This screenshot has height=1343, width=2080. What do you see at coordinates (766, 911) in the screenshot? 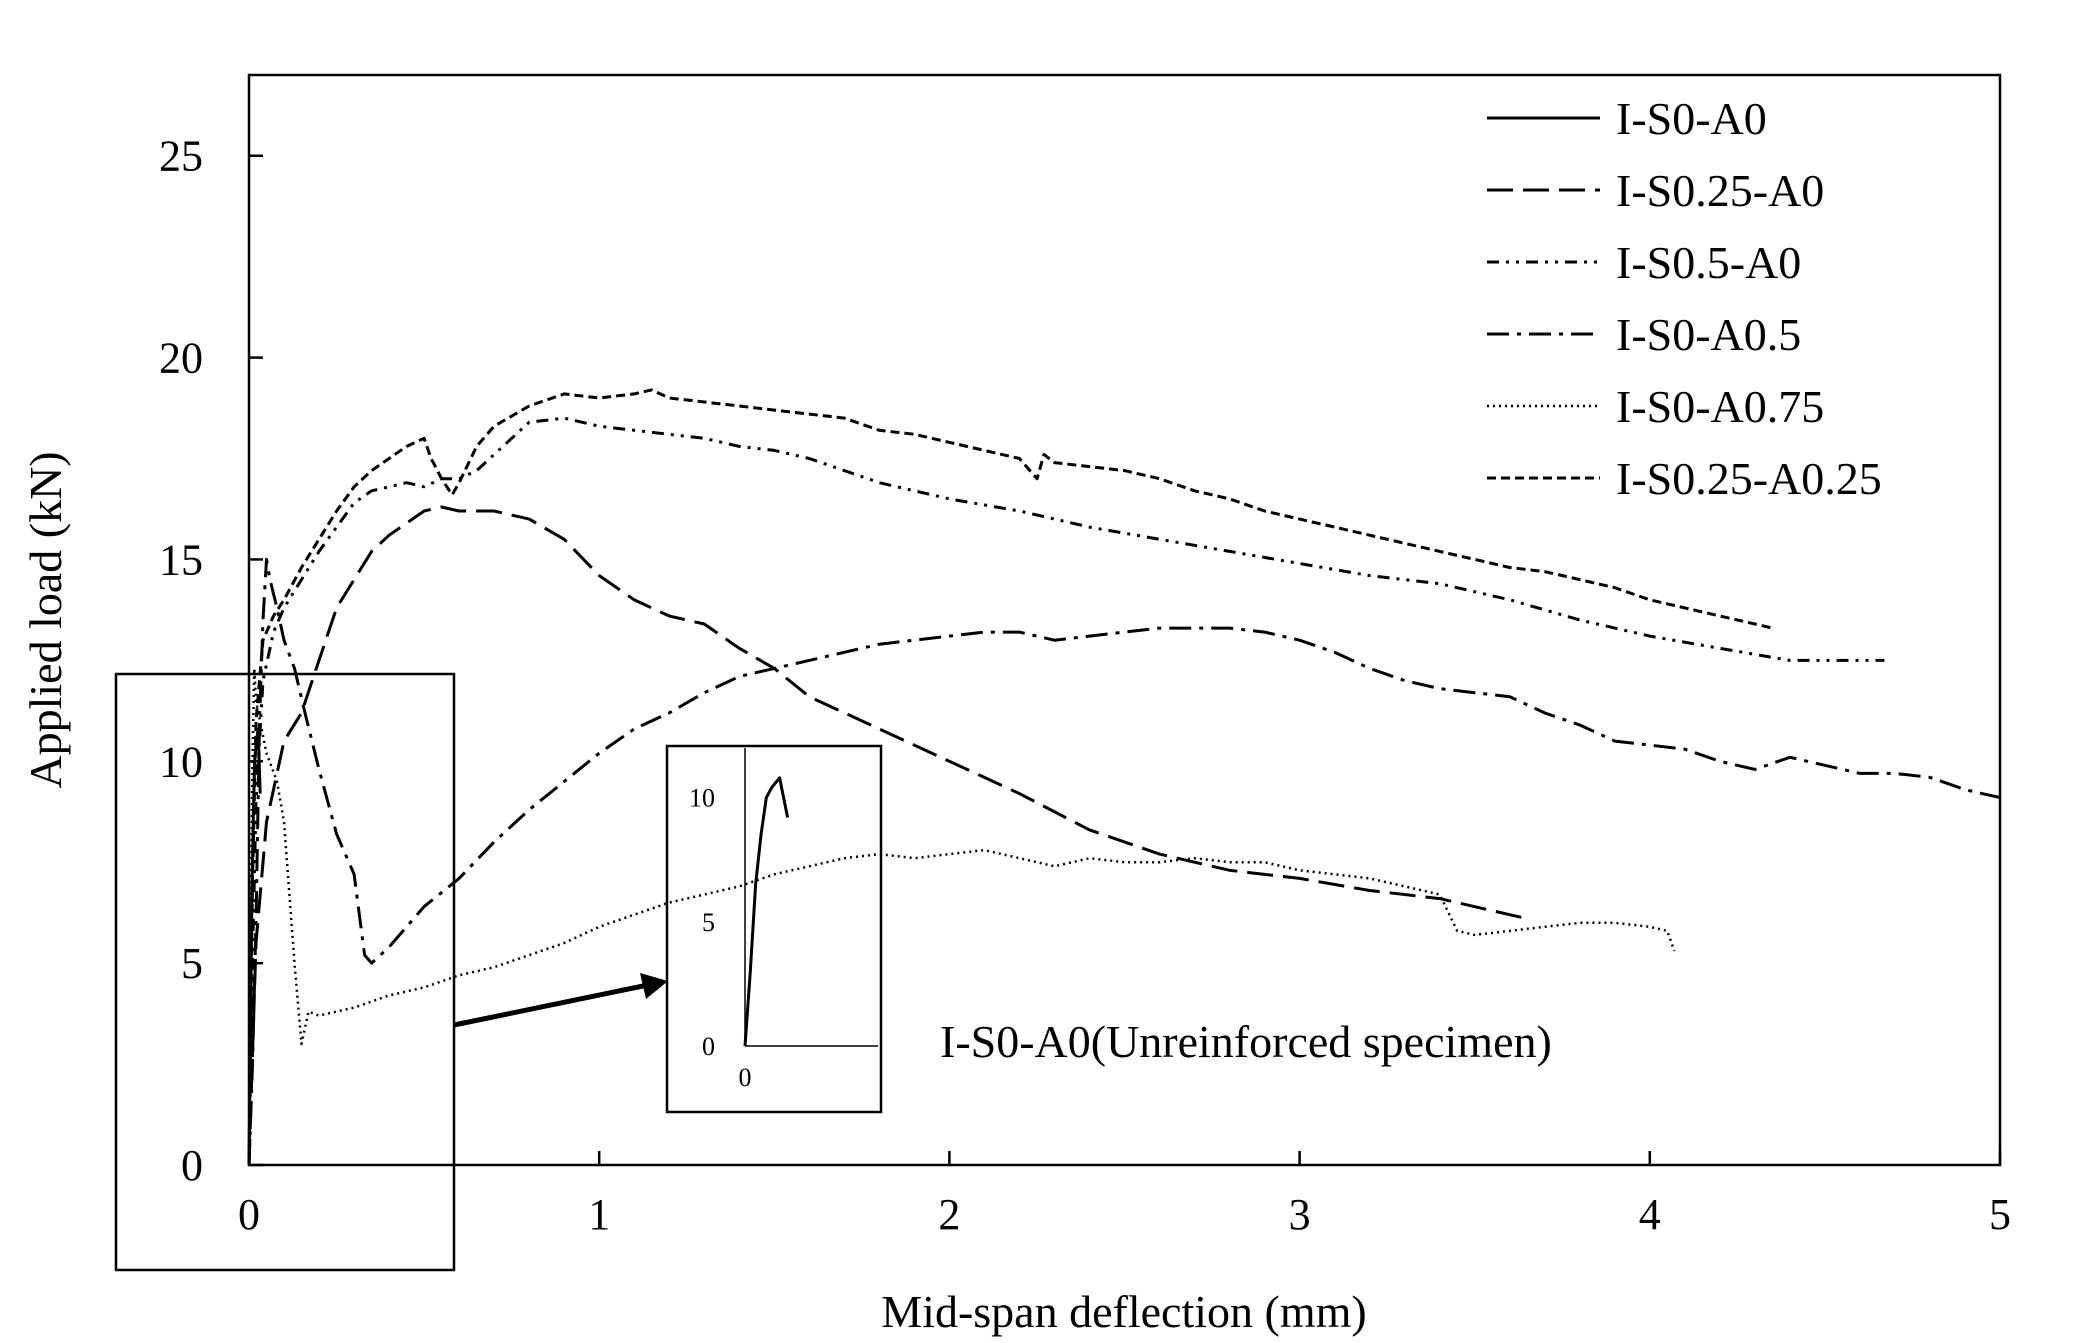
I see `inset-series-line-I-S0-A0` at bounding box center [766, 911].